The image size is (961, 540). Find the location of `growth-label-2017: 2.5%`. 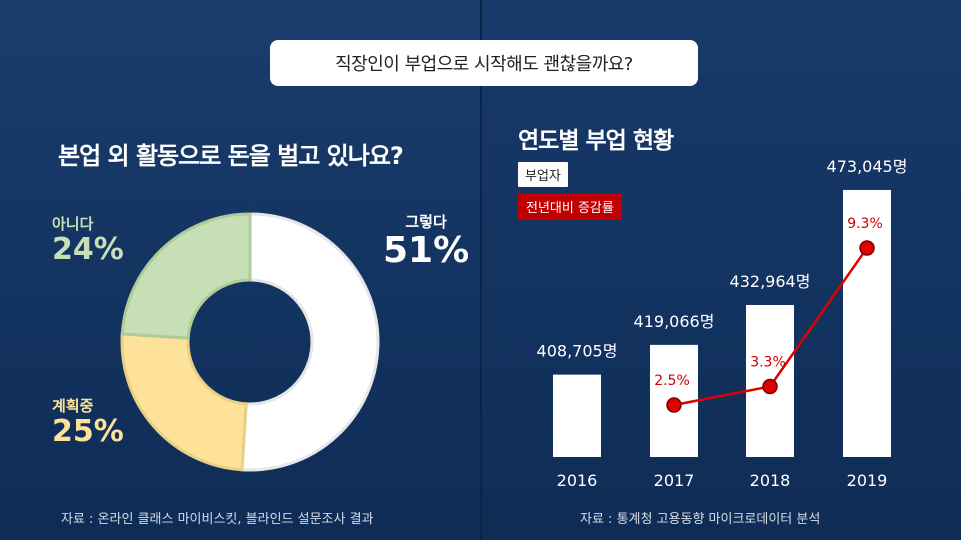

growth-label-2017: 2.5% is located at coordinates (672, 381).